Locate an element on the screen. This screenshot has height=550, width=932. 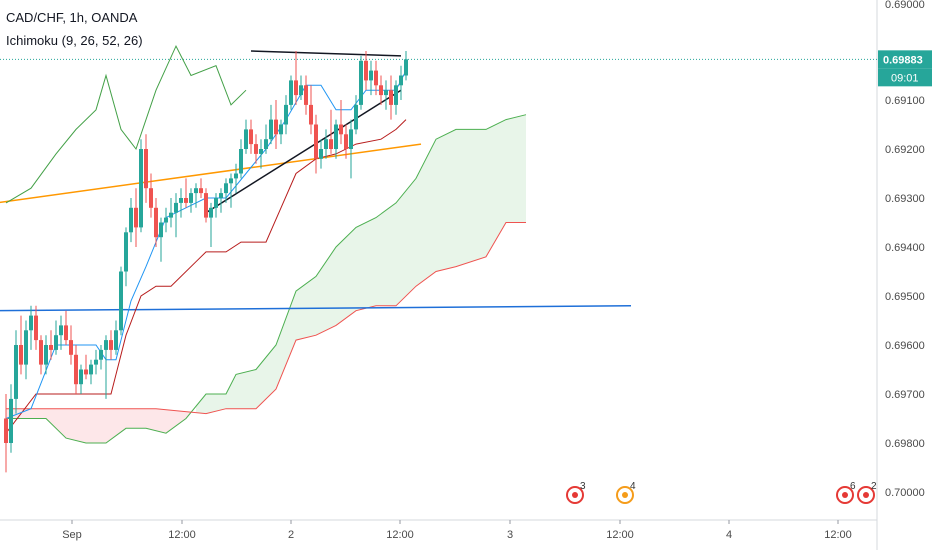
black-resistance-line is located at coordinates (326, 53).